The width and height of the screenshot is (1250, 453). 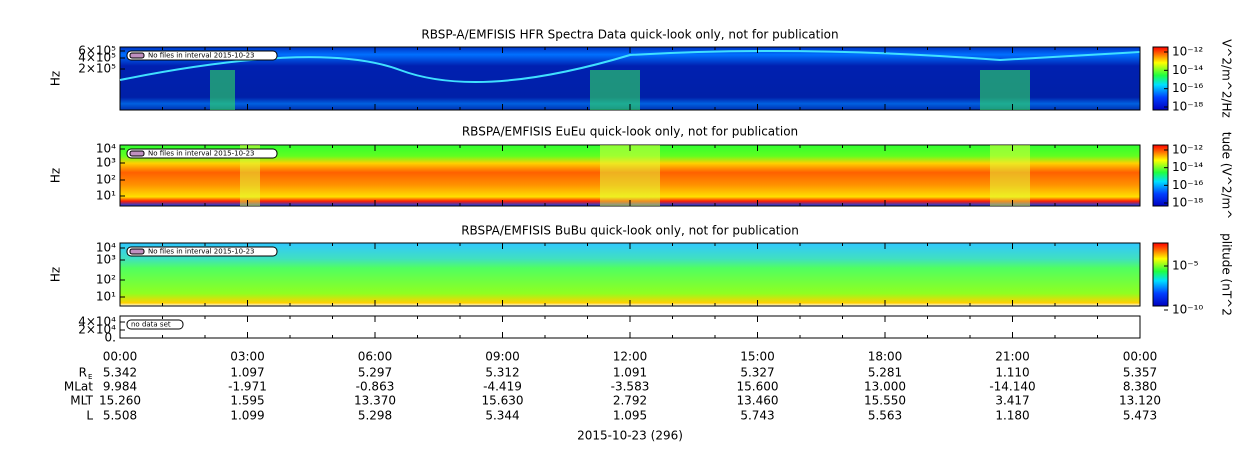 I want to click on row-value: 15.260, so click(x=120, y=401).